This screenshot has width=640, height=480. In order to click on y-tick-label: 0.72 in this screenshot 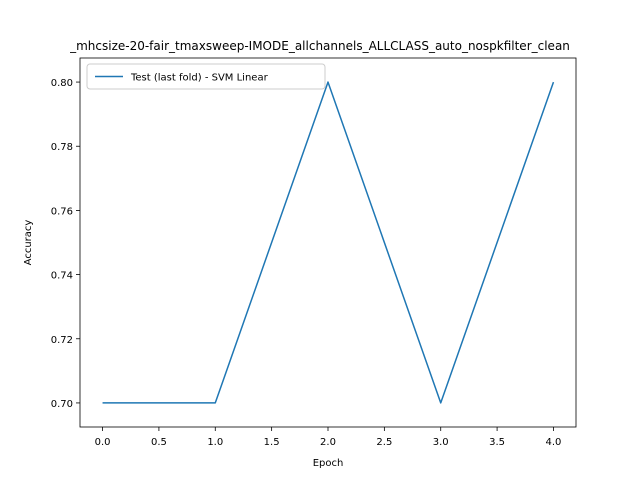, I will do `click(62, 340)`.